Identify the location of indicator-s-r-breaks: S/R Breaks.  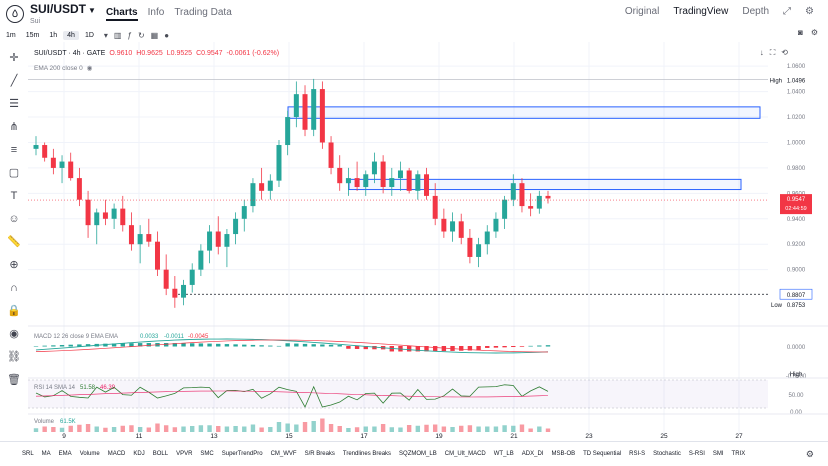
(319, 454).